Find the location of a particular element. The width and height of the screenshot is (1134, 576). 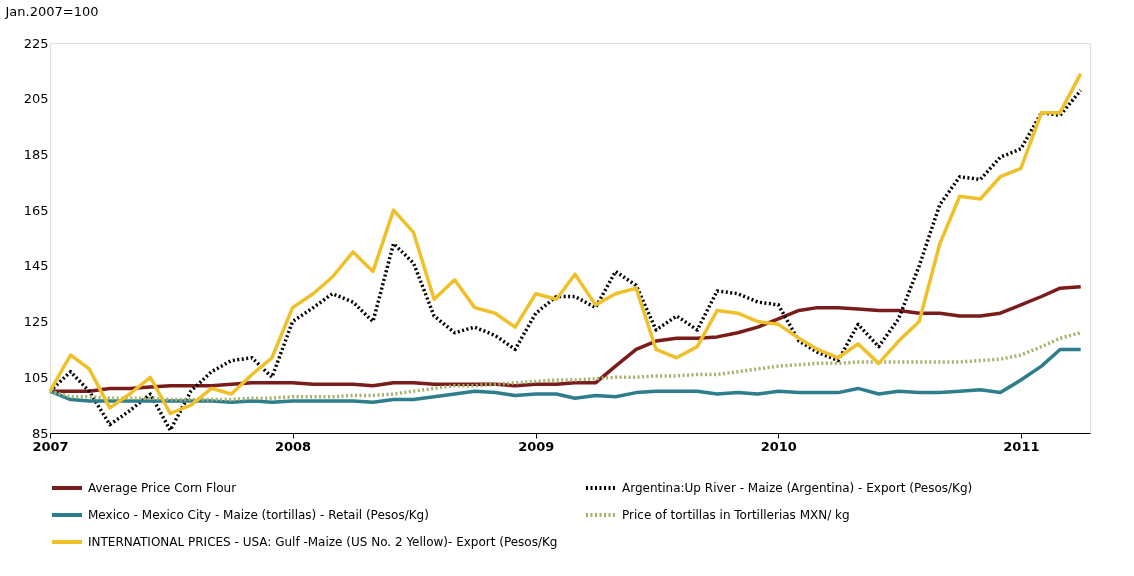

legend-label: Price of tortillas in Tortillerias MXN/ kg is located at coordinates (736, 515).